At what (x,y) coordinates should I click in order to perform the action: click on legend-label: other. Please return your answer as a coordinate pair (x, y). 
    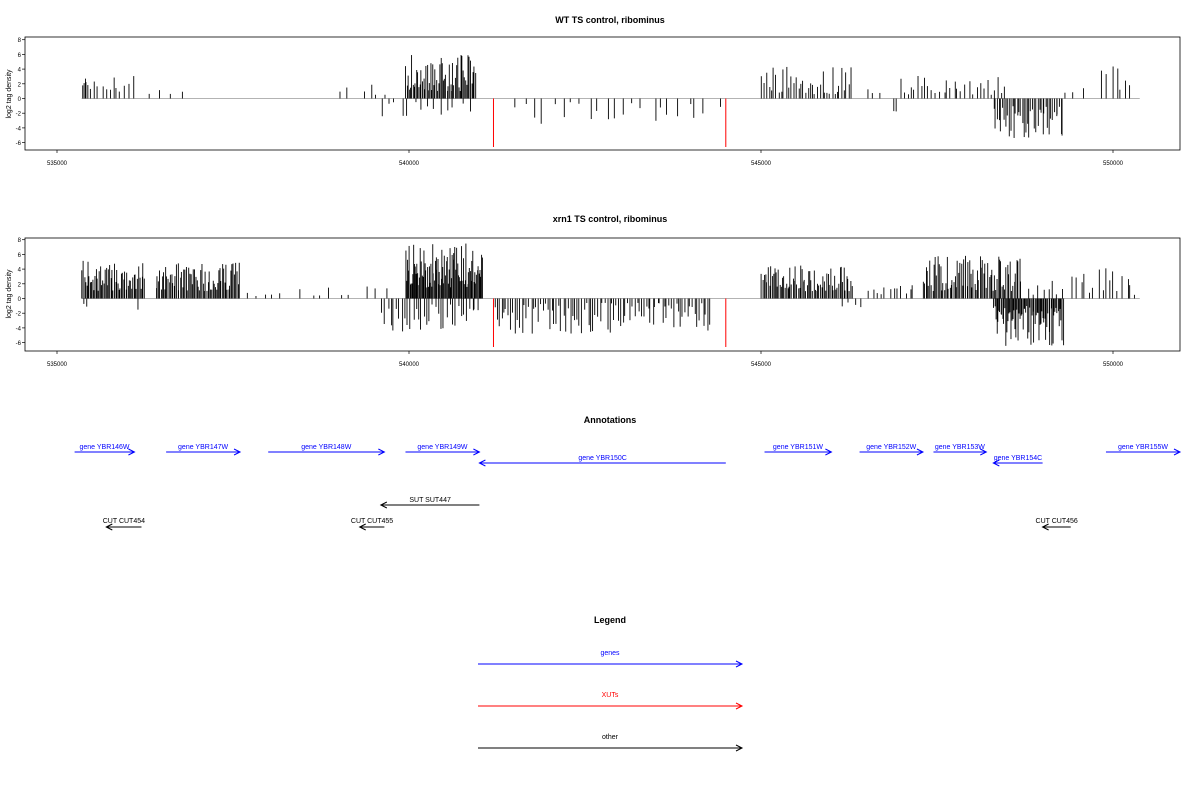
    Looking at the image, I should click on (610, 737).